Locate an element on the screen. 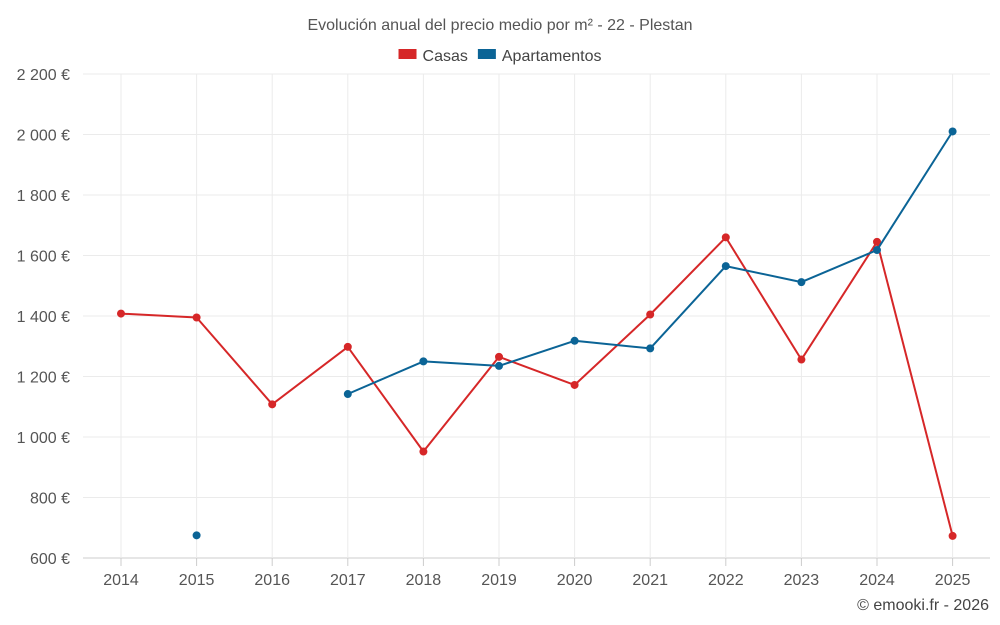  x-tick-label: 2017 is located at coordinates (348, 580).